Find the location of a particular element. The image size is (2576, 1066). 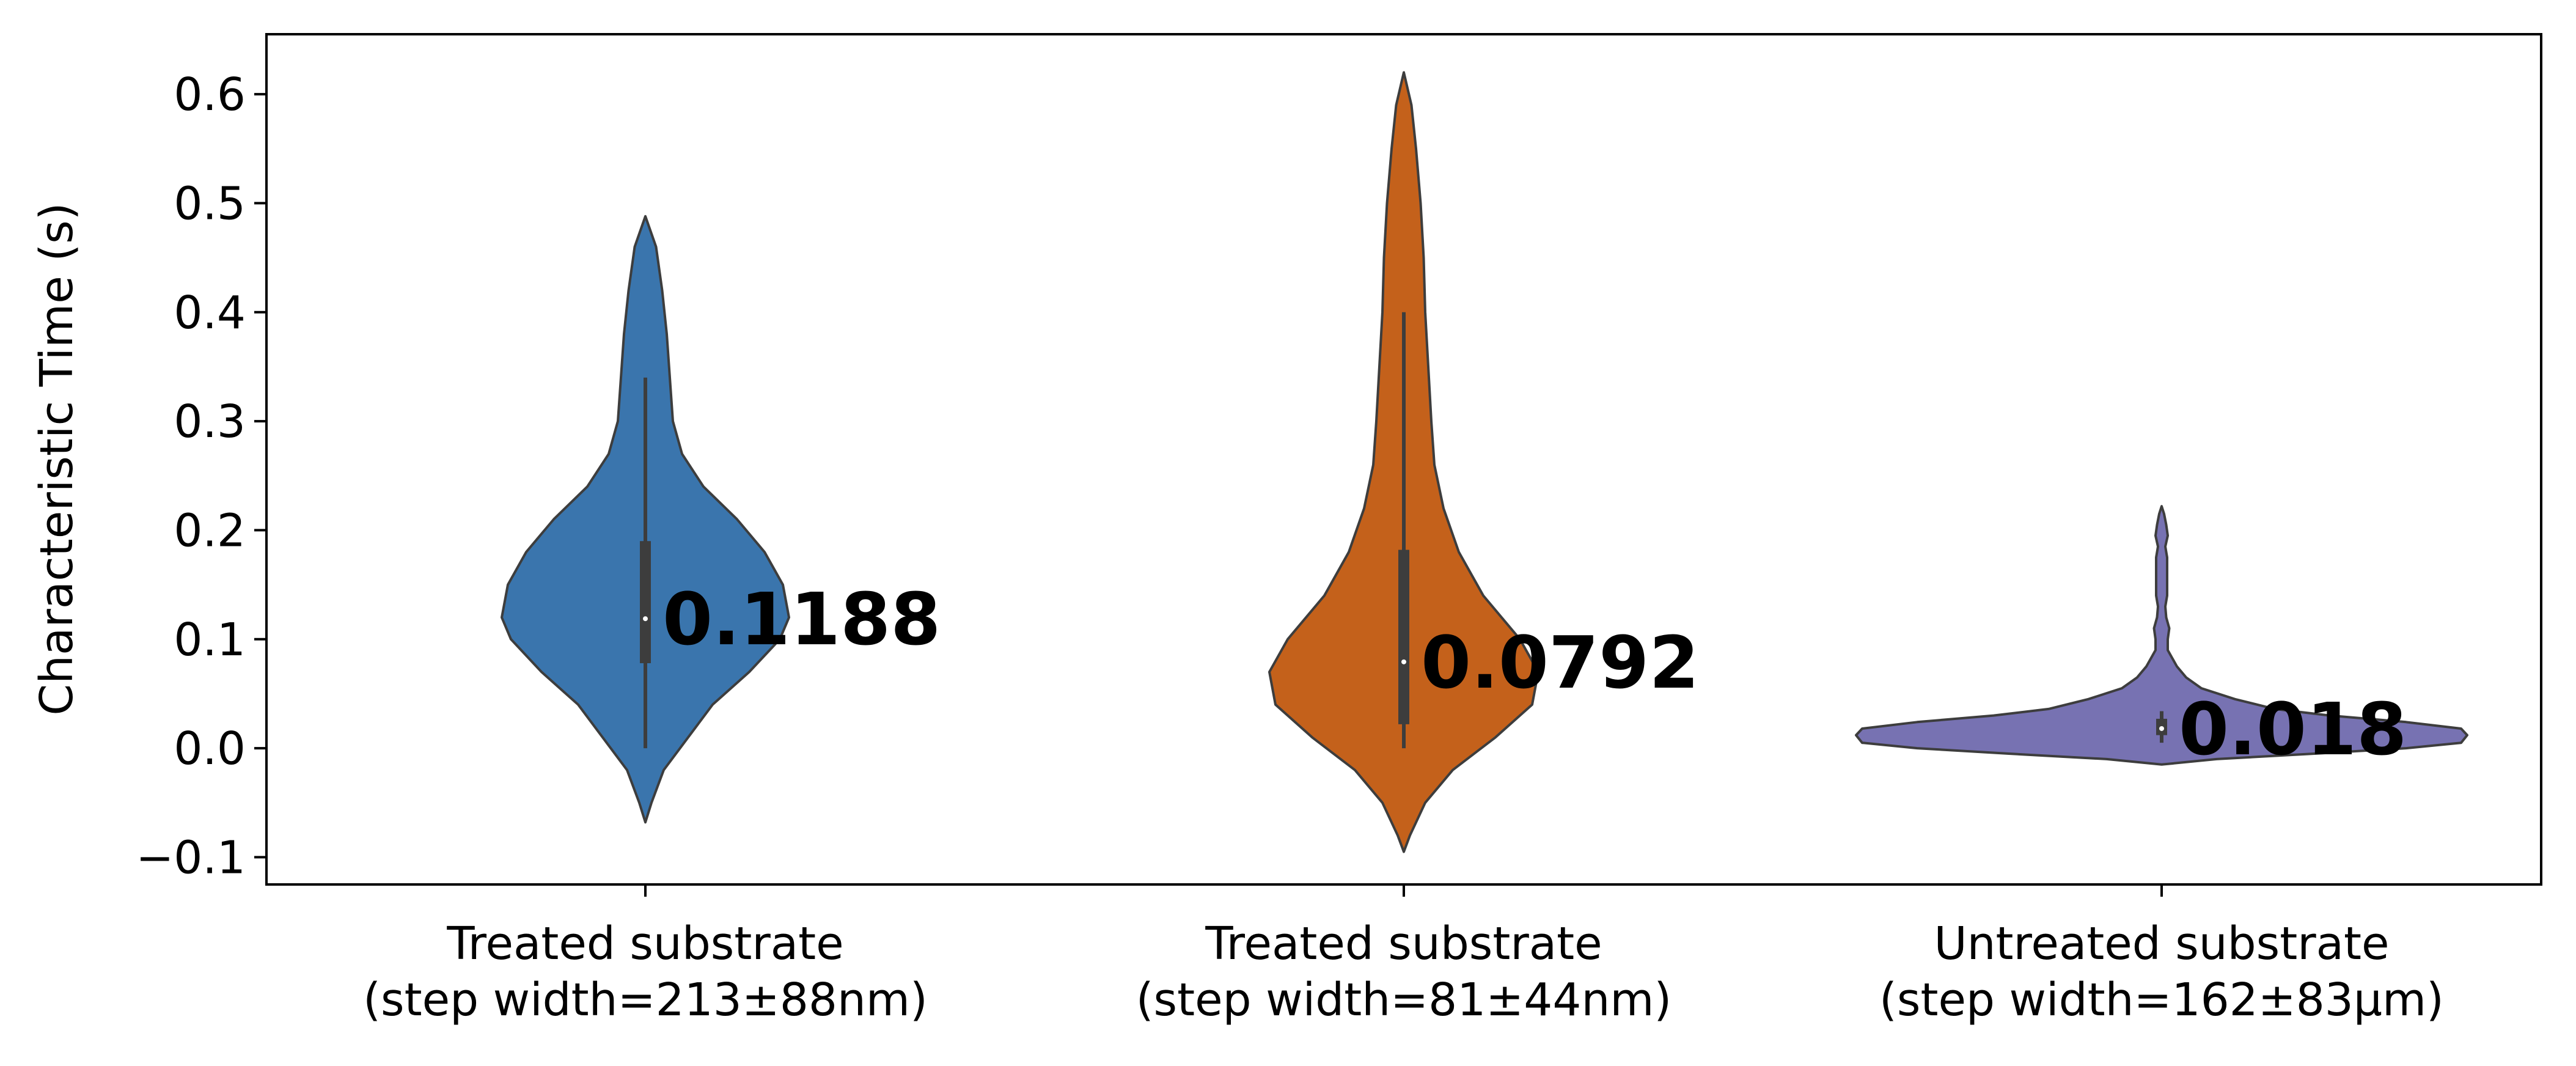

median-value-label: 0.1188 is located at coordinates (801, 619).